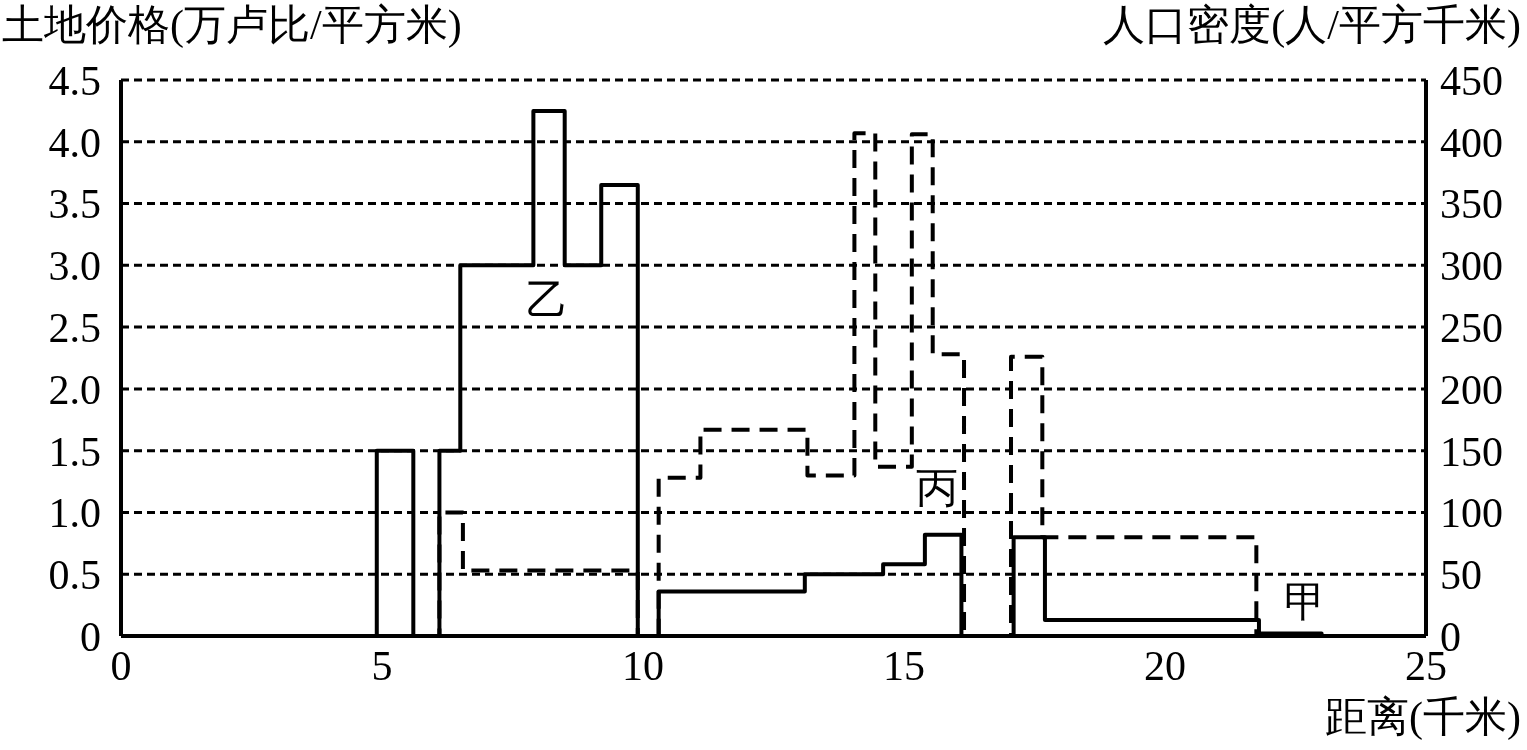 This screenshot has height=750, width=1527. What do you see at coordinates (74, 266) in the screenshot?
I see `y-tick-label: 3.0` at bounding box center [74, 266].